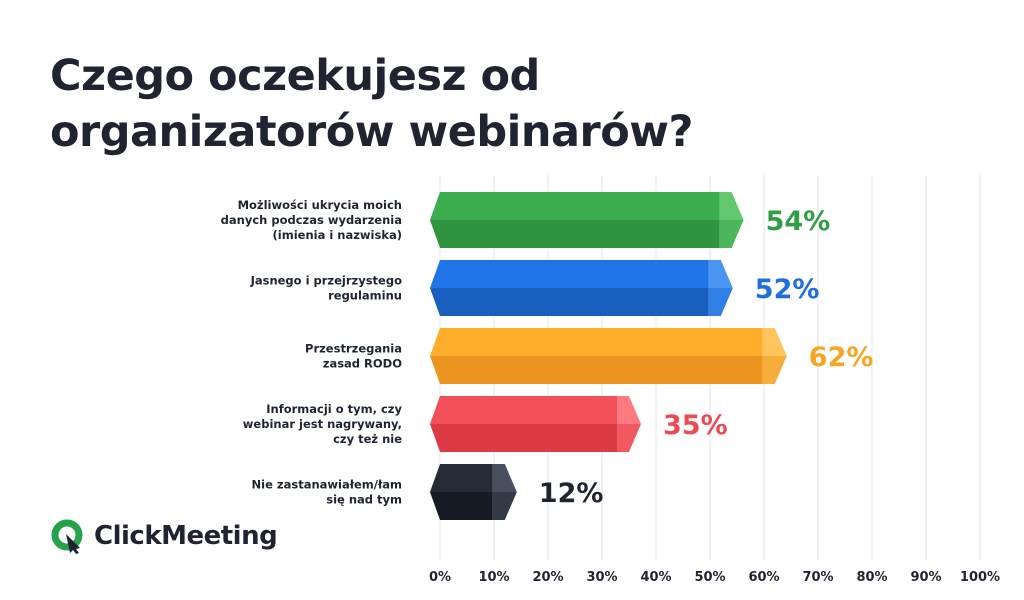  I want to click on x-tick-label-6: 60%, so click(763, 577).